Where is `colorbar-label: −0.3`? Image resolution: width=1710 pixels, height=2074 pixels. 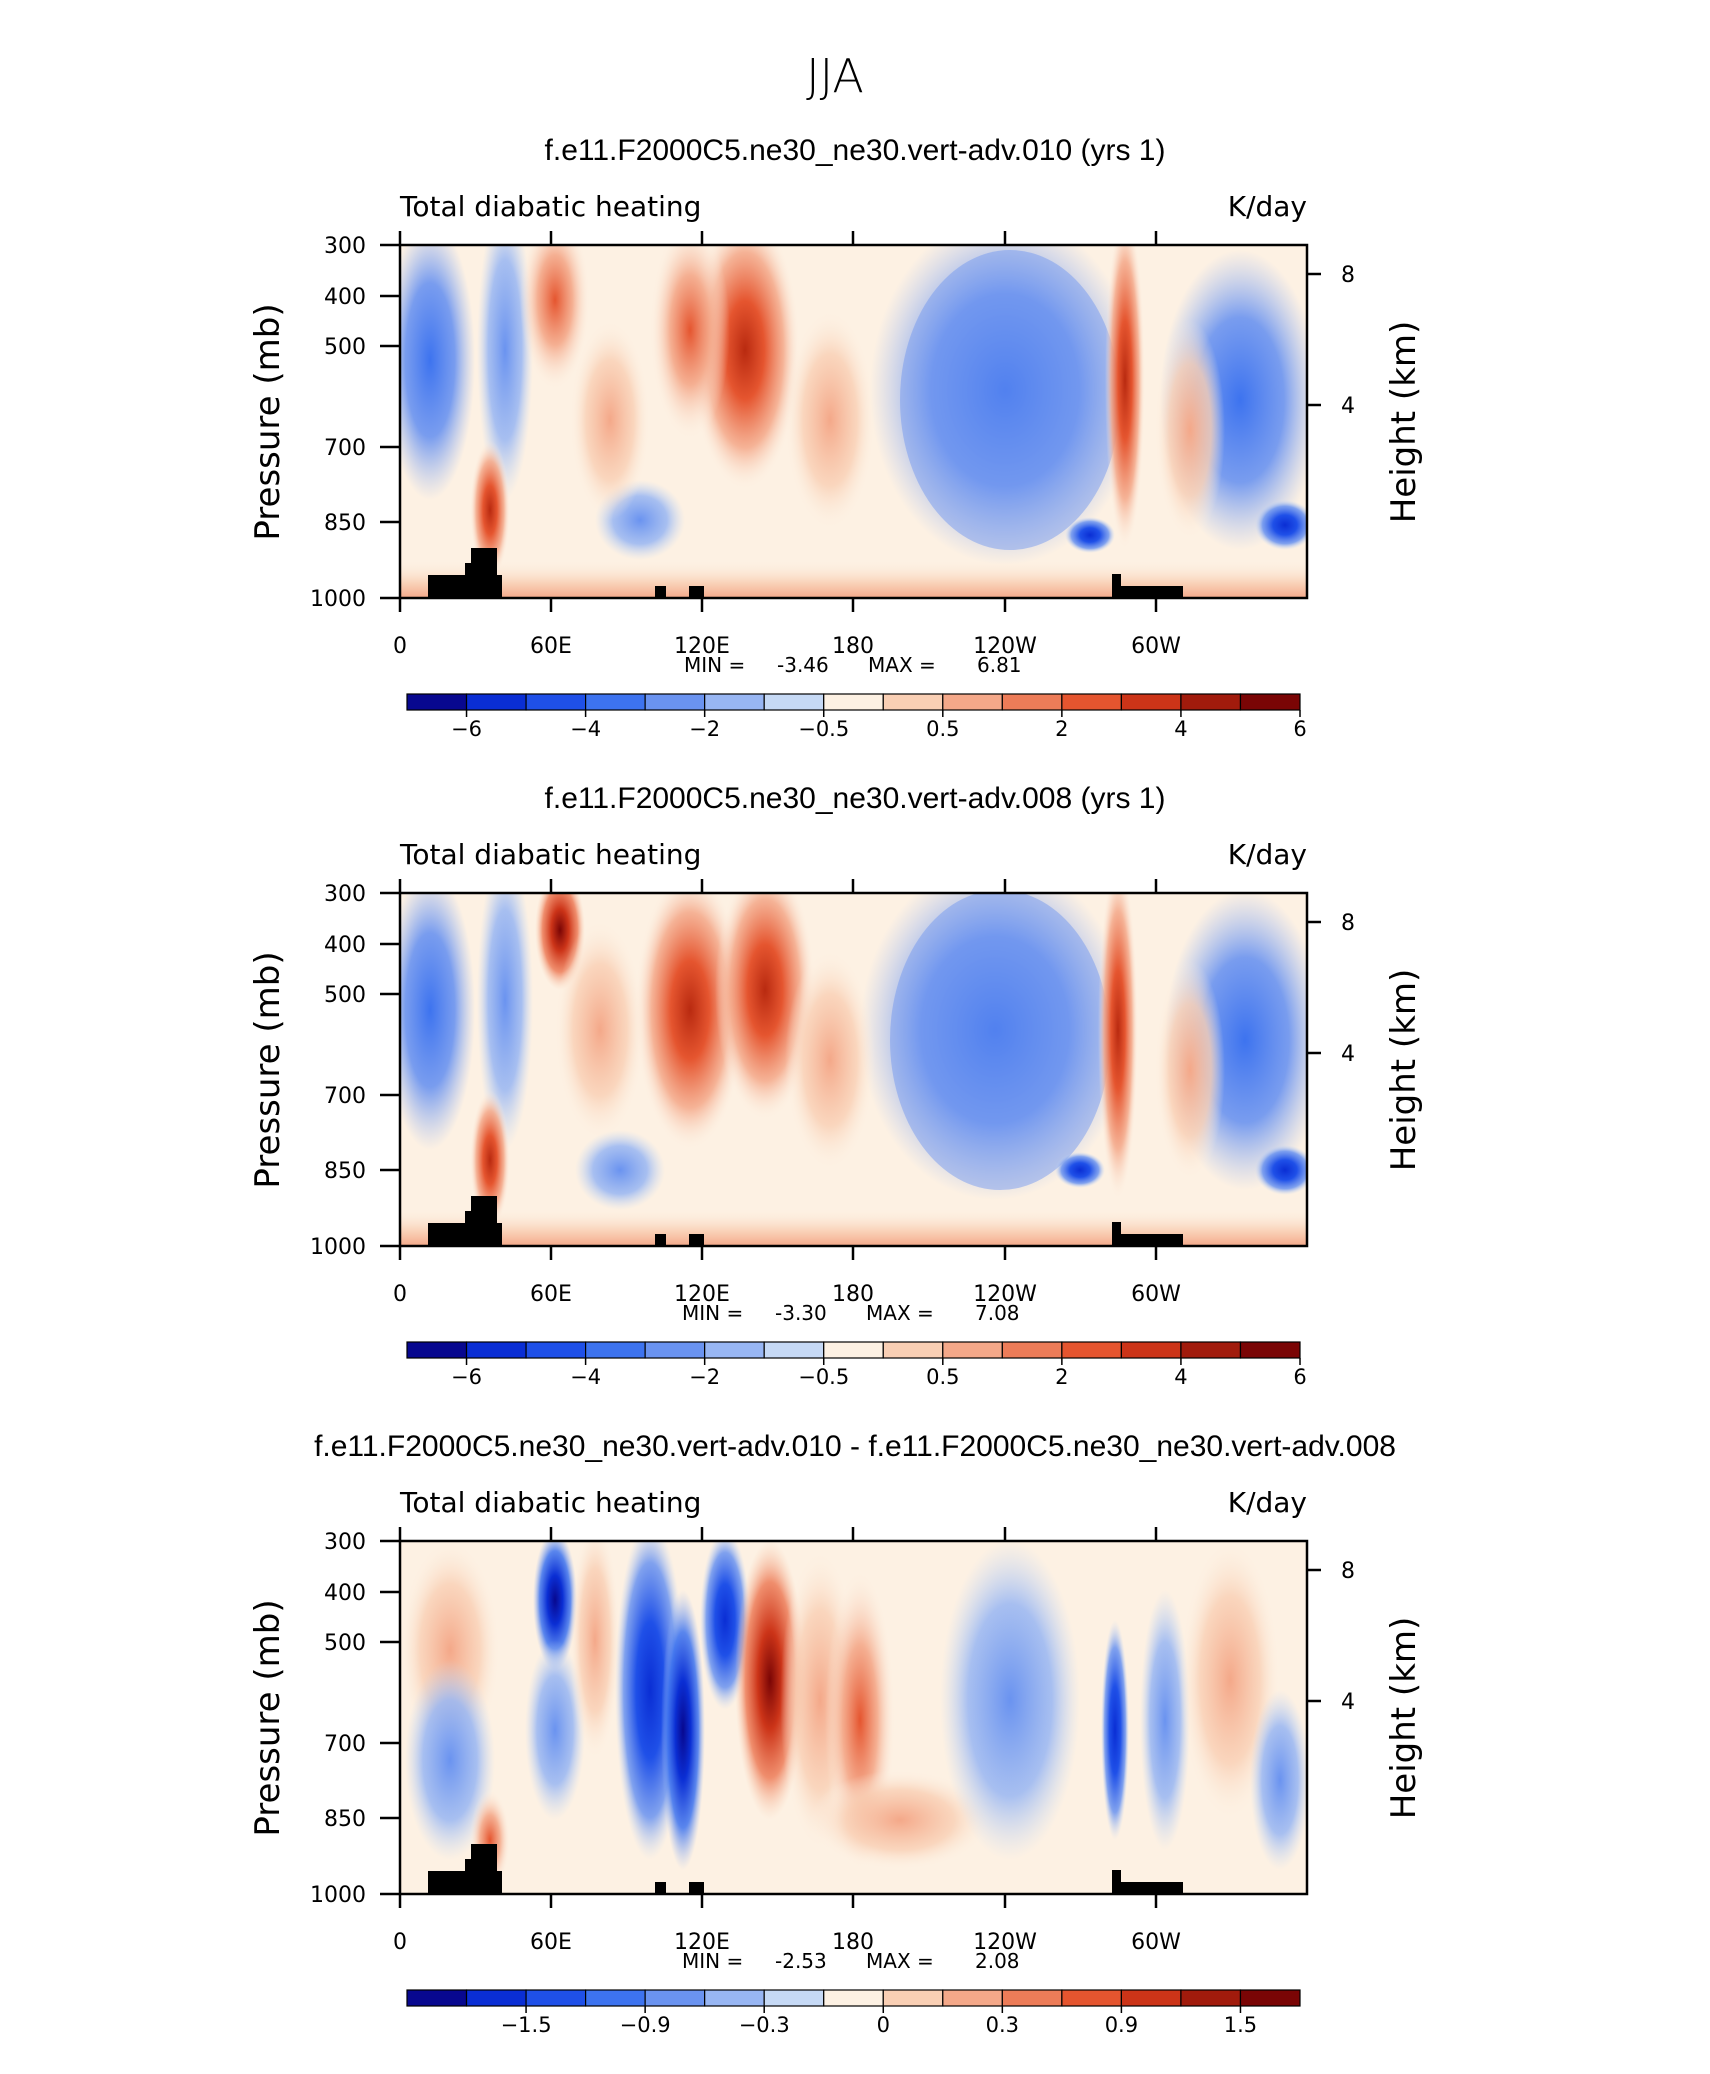 colorbar-label: −0.3 is located at coordinates (764, 2025).